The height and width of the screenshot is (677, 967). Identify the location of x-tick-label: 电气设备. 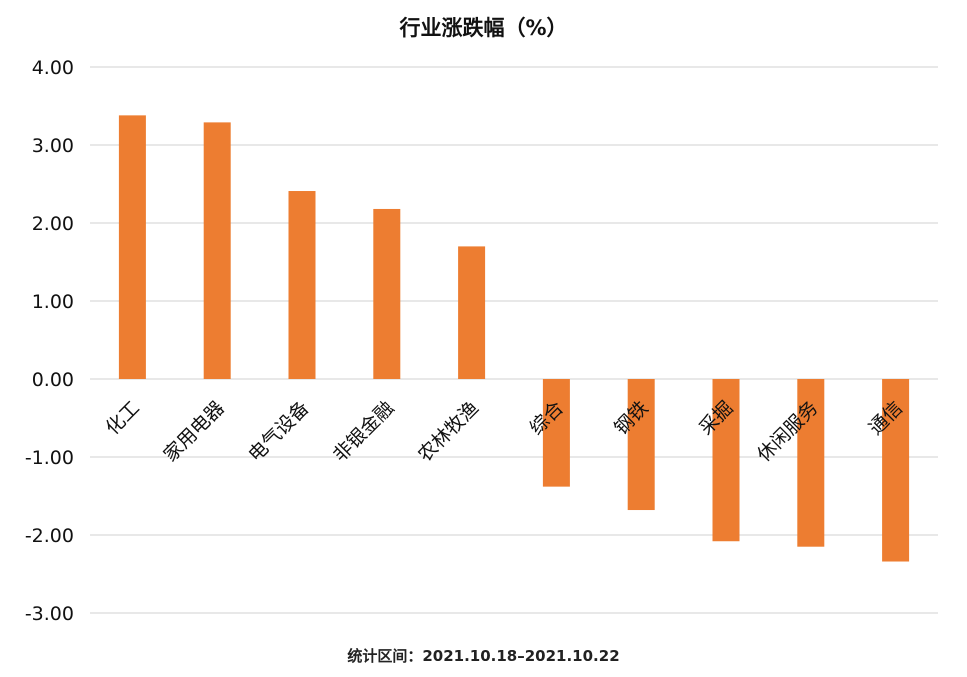
(278, 431).